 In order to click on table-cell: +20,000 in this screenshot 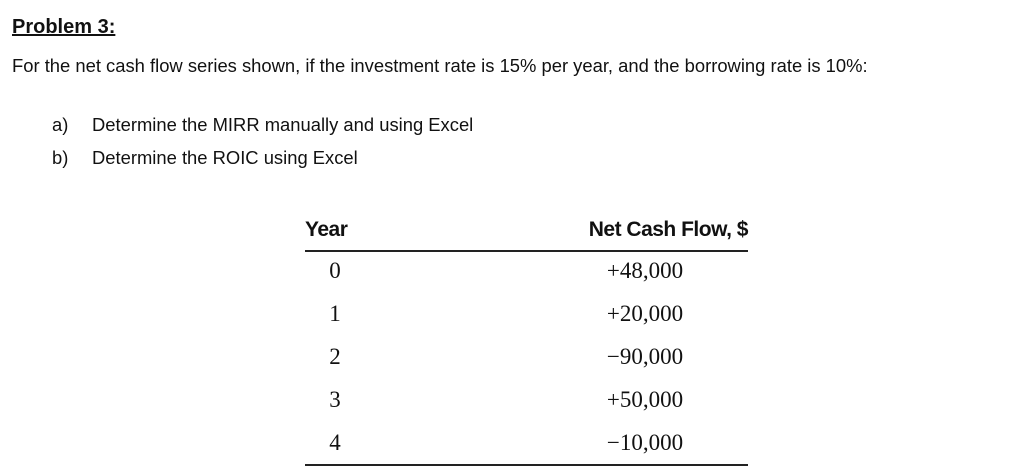, I will do `click(645, 313)`.